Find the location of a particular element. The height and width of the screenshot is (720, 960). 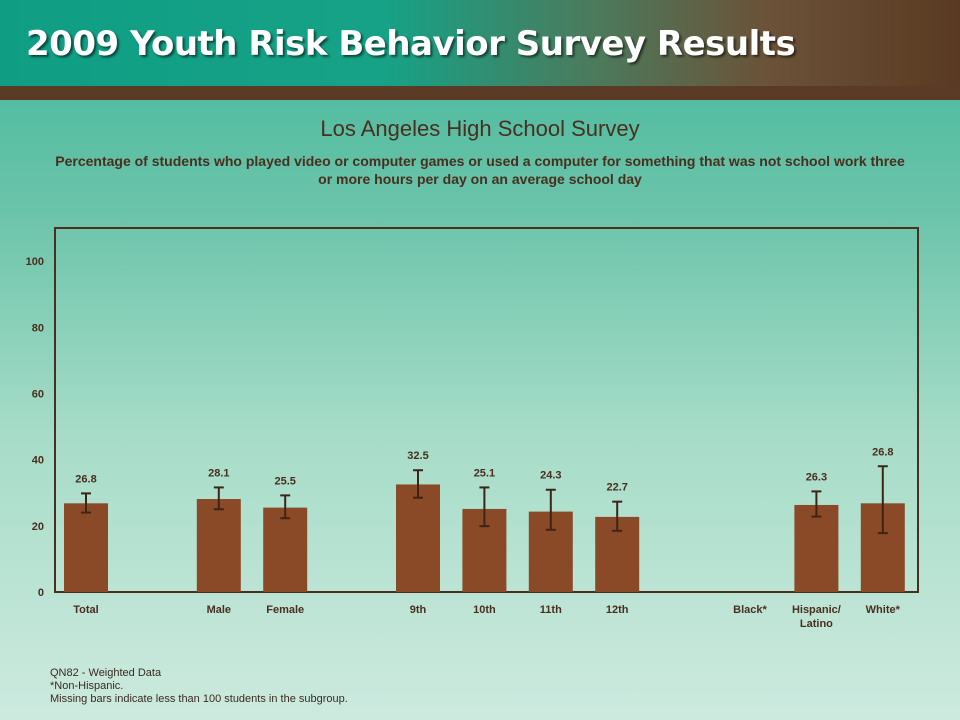

x-tick-label: White* is located at coordinates (883, 610).